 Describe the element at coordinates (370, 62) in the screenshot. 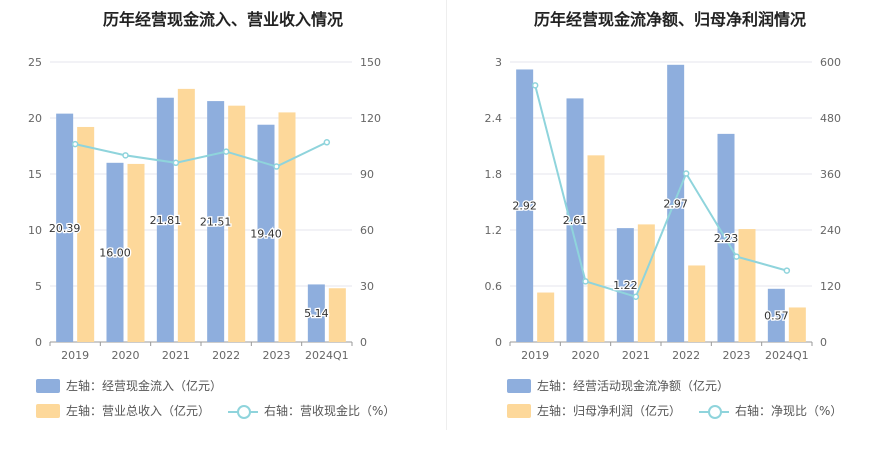

I see `right-axis-tick-label: 150` at that location.